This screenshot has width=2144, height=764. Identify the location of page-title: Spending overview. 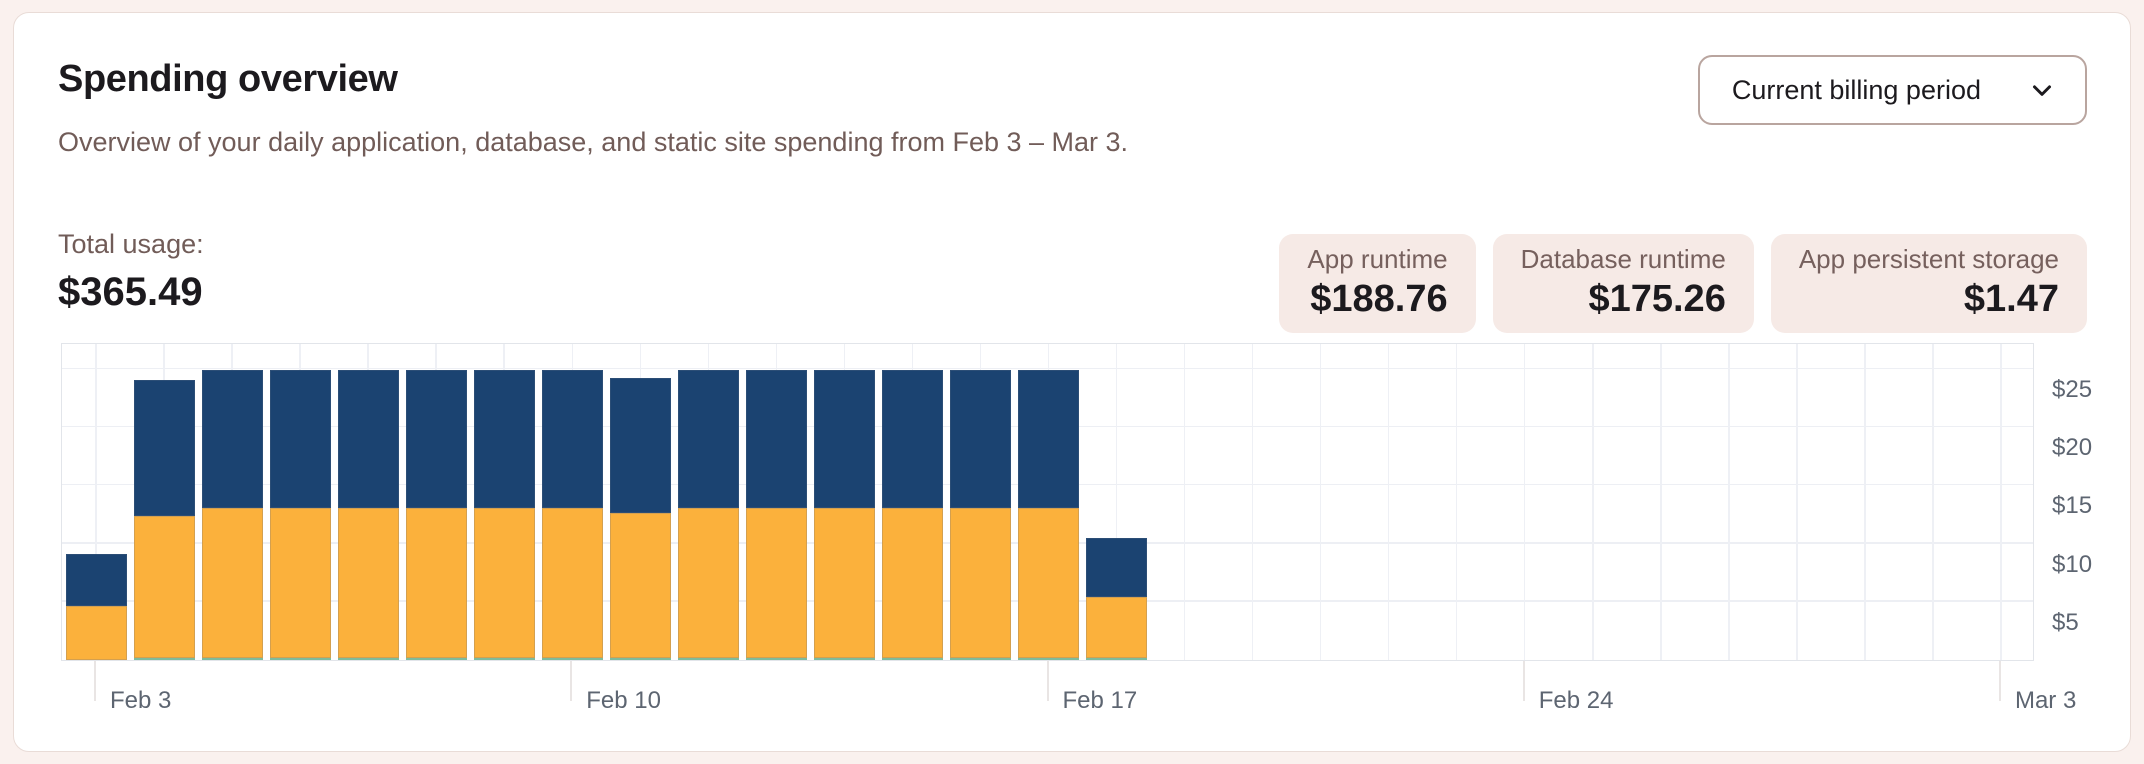
(228, 79).